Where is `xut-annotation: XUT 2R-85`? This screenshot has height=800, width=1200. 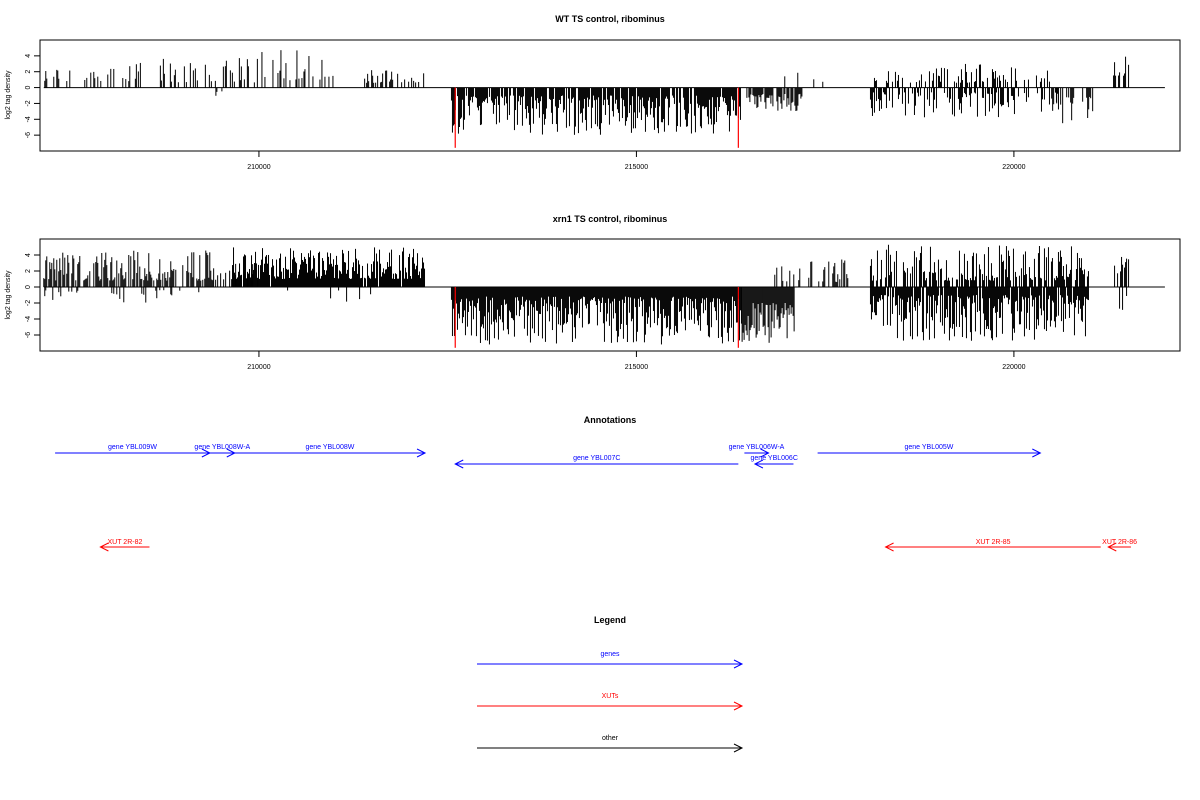
xut-annotation: XUT 2R-85 is located at coordinates (992, 545).